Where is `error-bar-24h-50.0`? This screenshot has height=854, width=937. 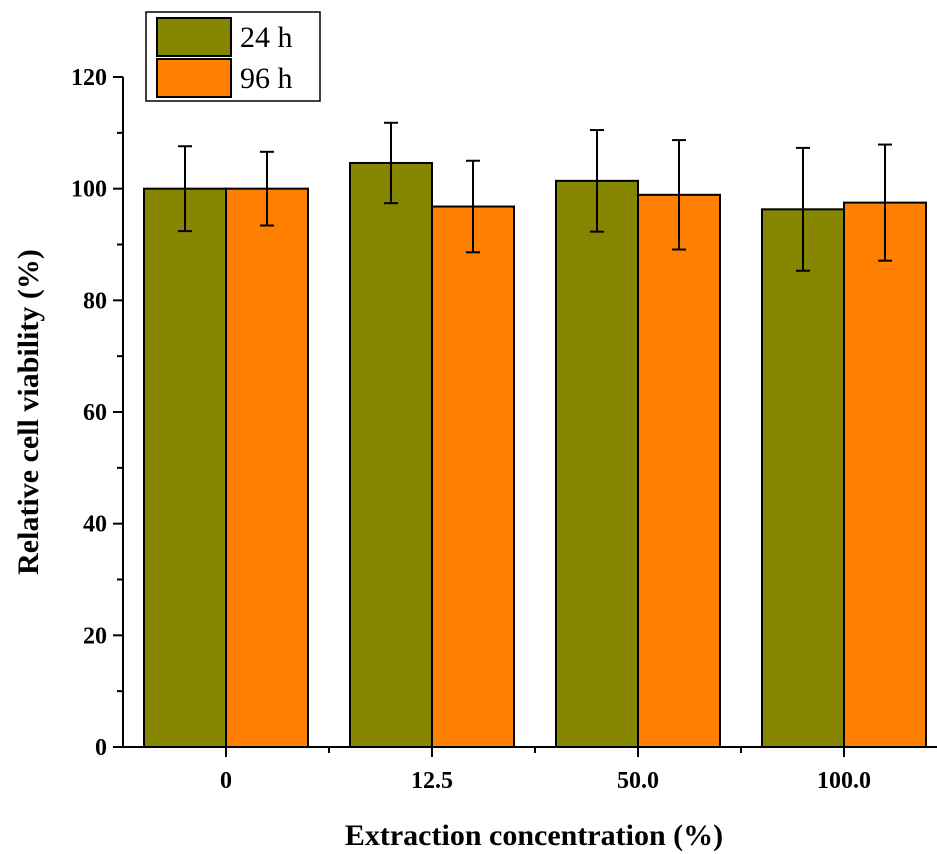 error-bar-24h-50.0 is located at coordinates (597, 181).